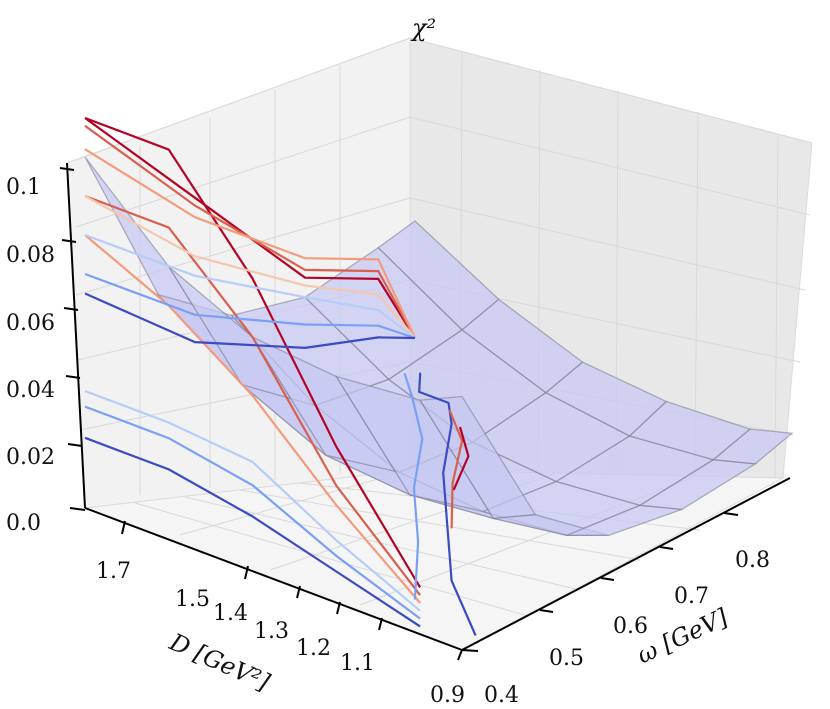 The height and width of the screenshot is (709, 830). What do you see at coordinates (357, 663) in the screenshot?
I see `y-tick-label: 1.1` at bounding box center [357, 663].